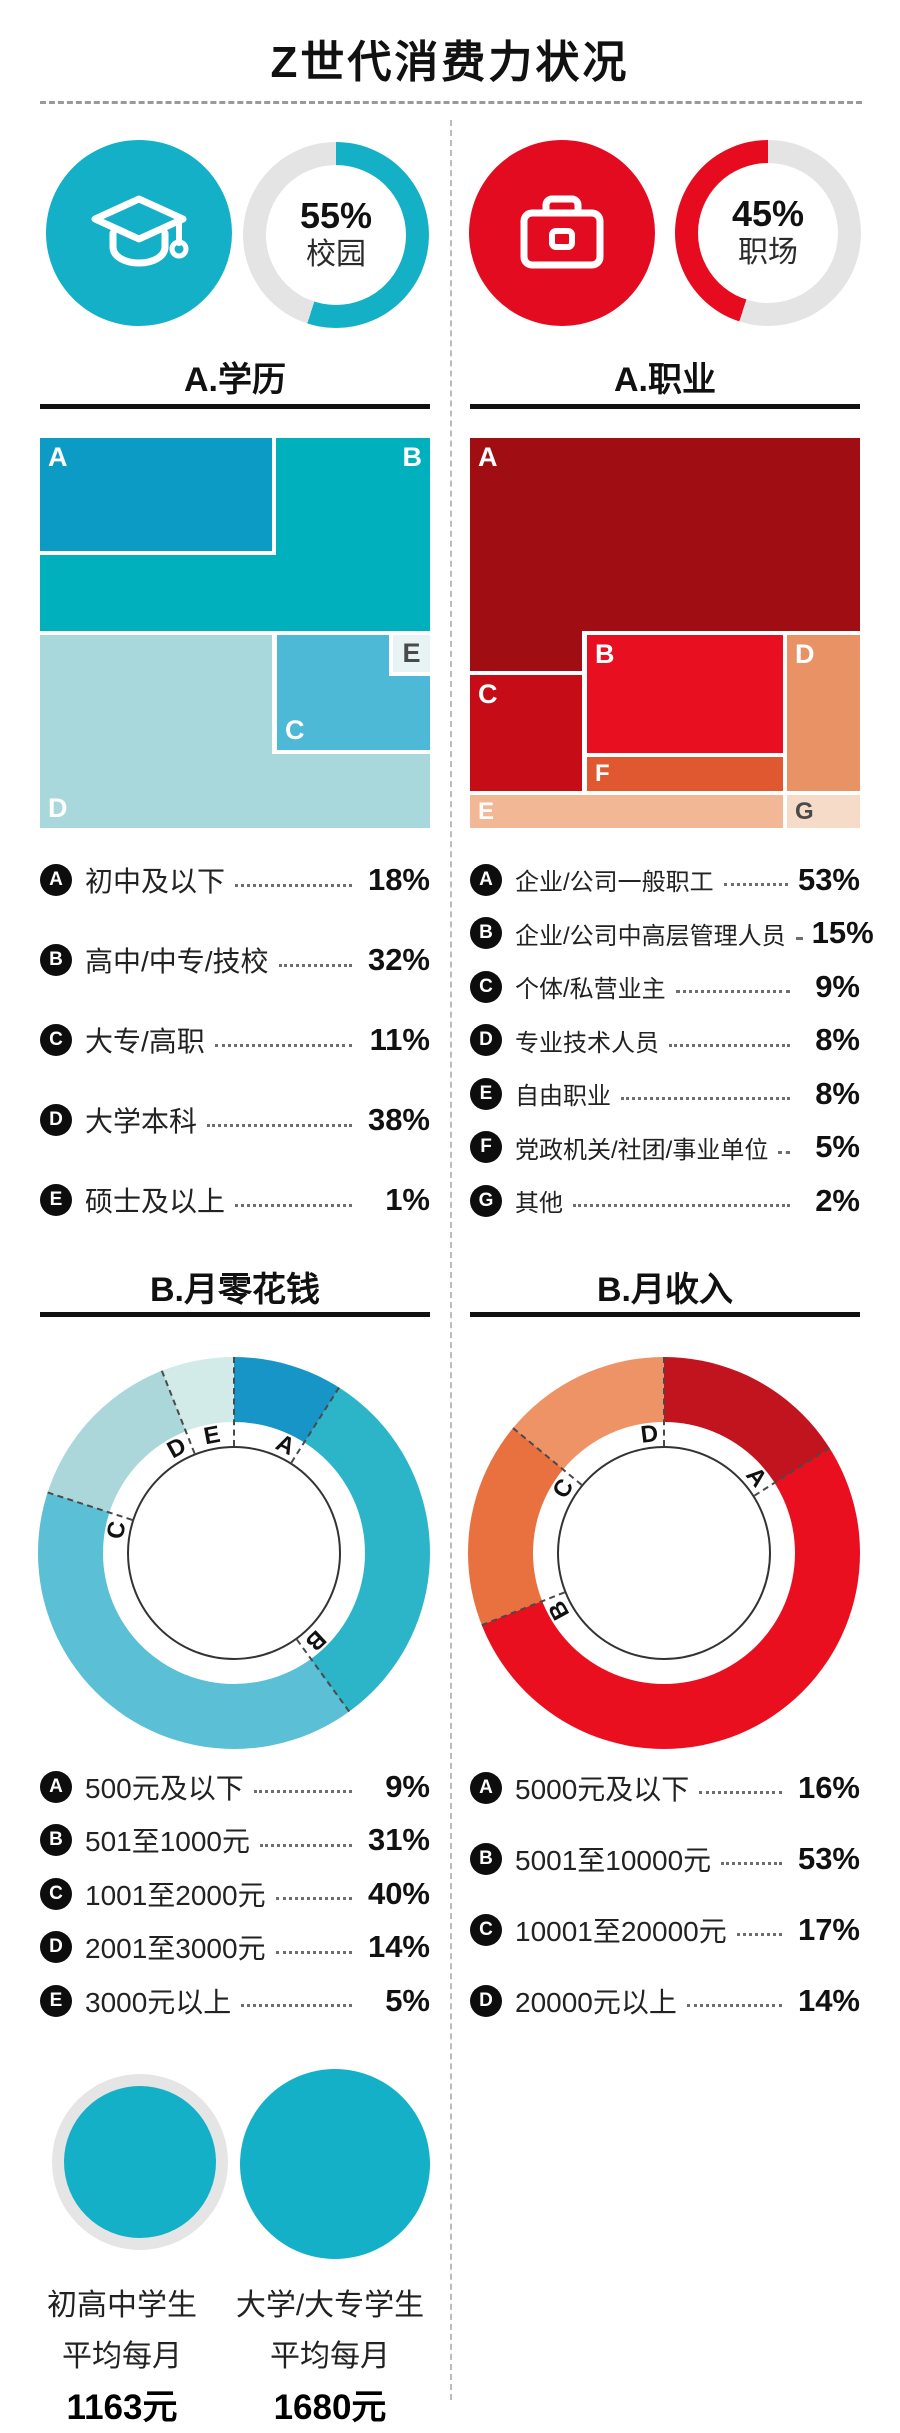  What do you see at coordinates (539, 1204) in the screenshot?
I see `legend-label: 其他` at bounding box center [539, 1204].